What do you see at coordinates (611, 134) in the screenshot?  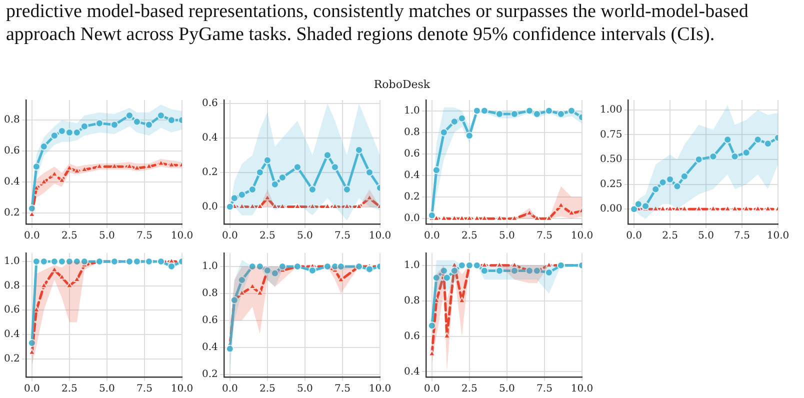 I see `y-tick-label: 0.75` at bounding box center [611, 134].